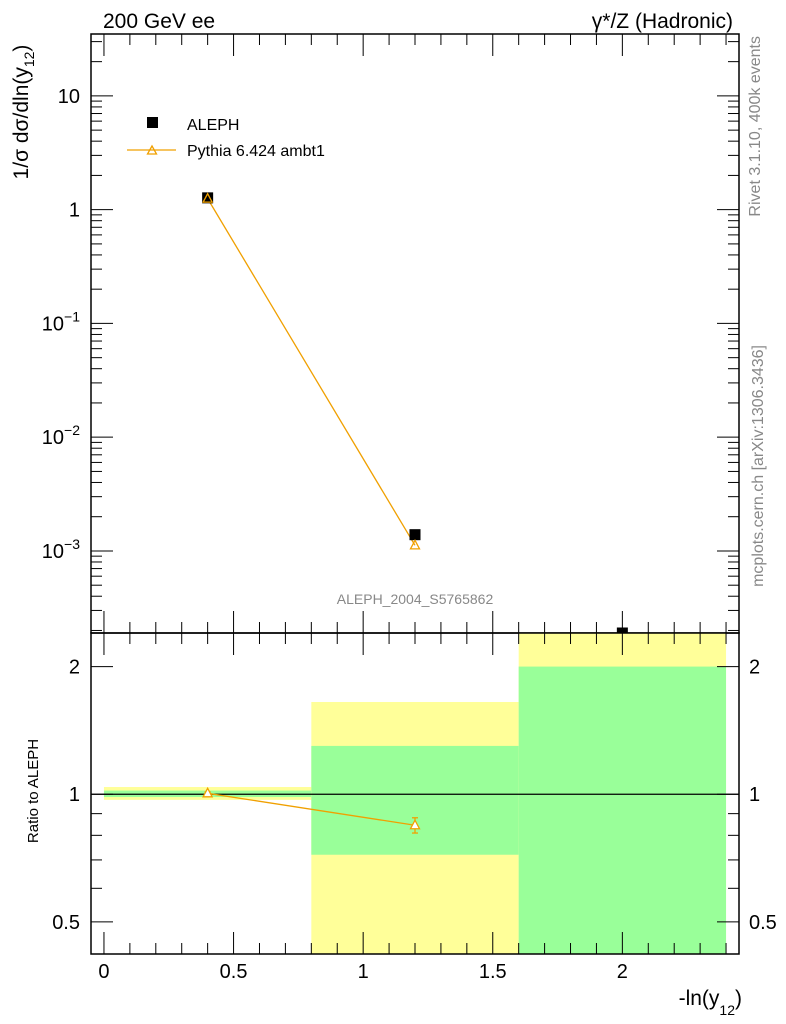  What do you see at coordinates (159, 21) in the screenshot?
I see `header-left-title: 200 GeV ee` at bounding box center [159, 21].